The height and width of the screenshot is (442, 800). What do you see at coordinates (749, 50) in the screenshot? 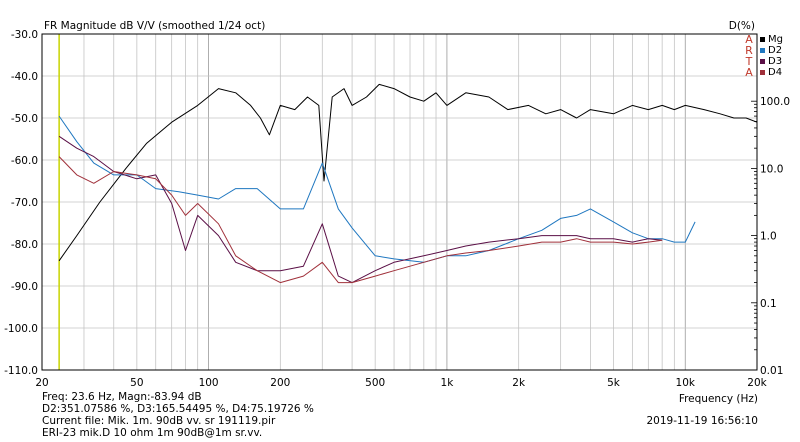
I see `arta-letter: R` at bounding box center [749, 50].